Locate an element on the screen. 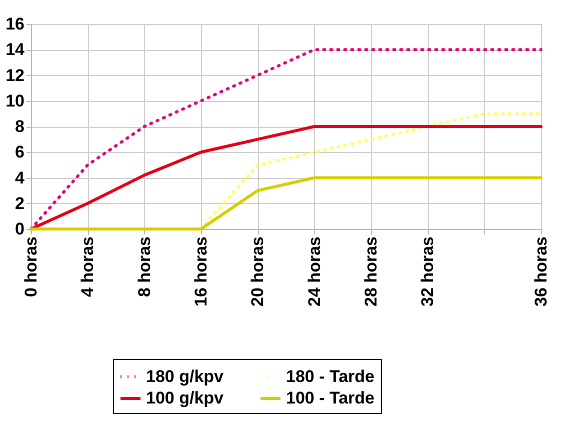 This screenshot has height=425, width=572. y-tick-label: 4 is located at coordinates (20, 178).